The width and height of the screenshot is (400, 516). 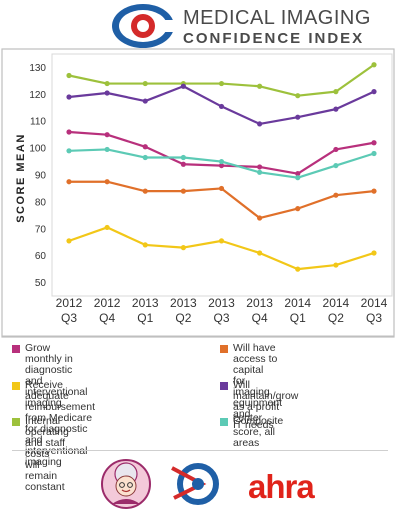 I want to click on legend-divider, so click(x=200, y=450).